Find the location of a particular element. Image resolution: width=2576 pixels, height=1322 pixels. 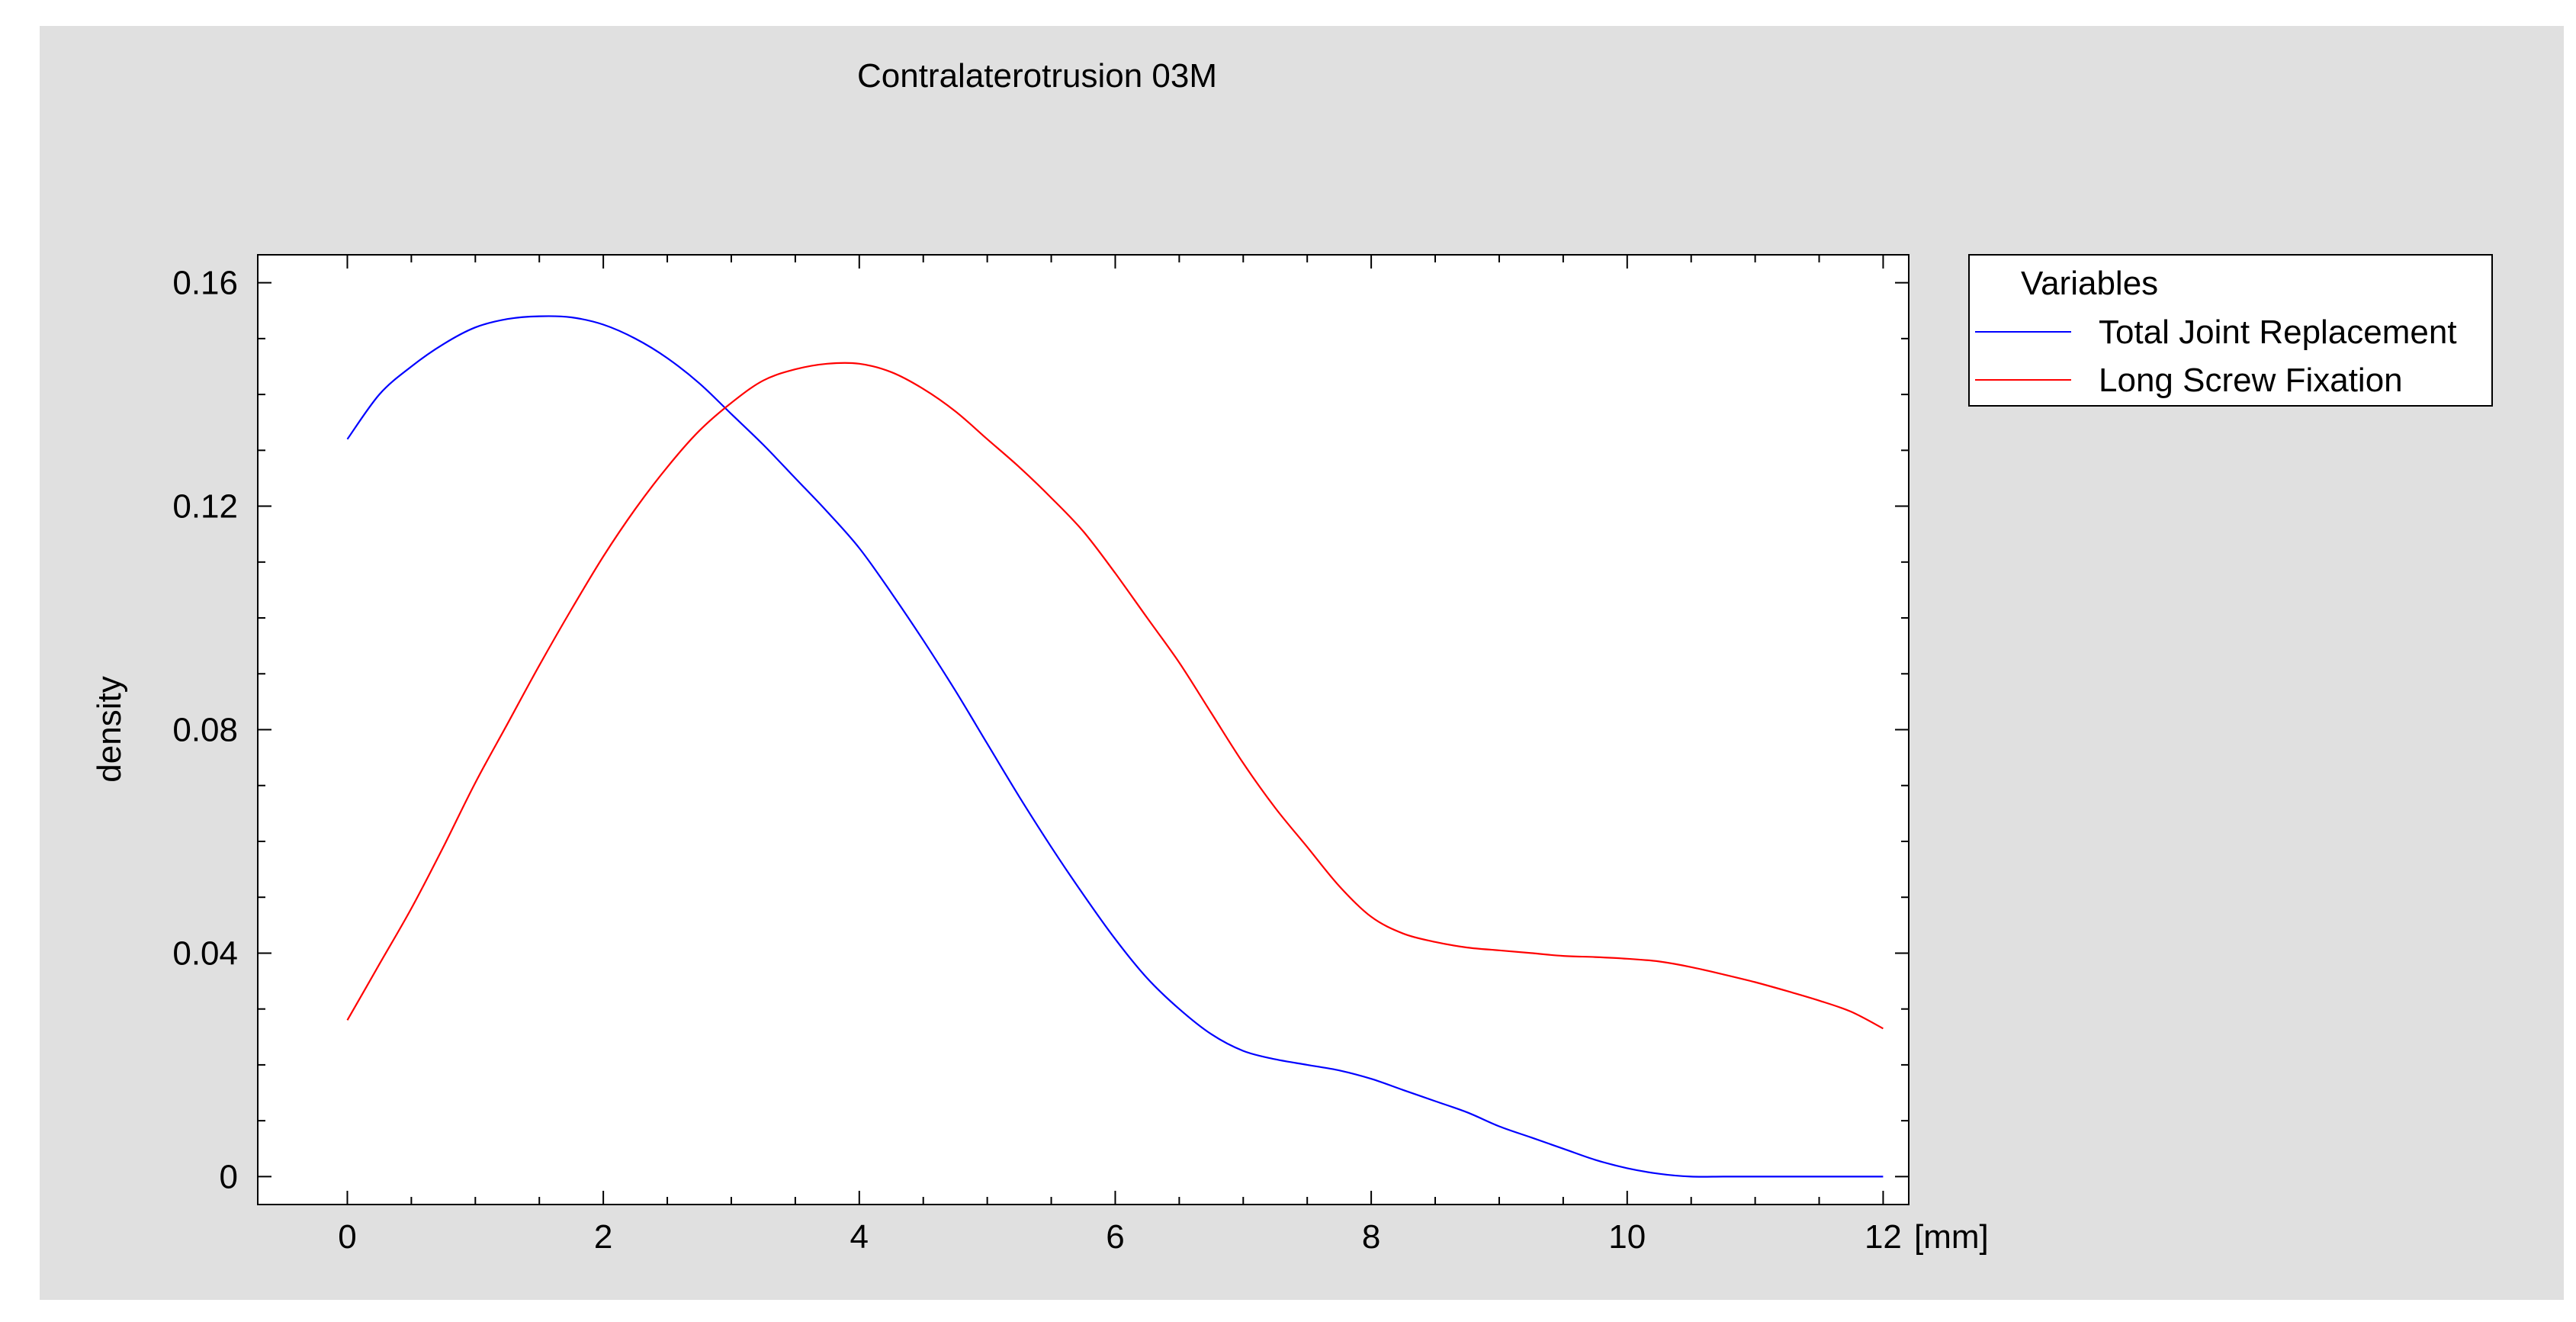

y-tick-label: 0.04 is located at coordinates (205, 953).